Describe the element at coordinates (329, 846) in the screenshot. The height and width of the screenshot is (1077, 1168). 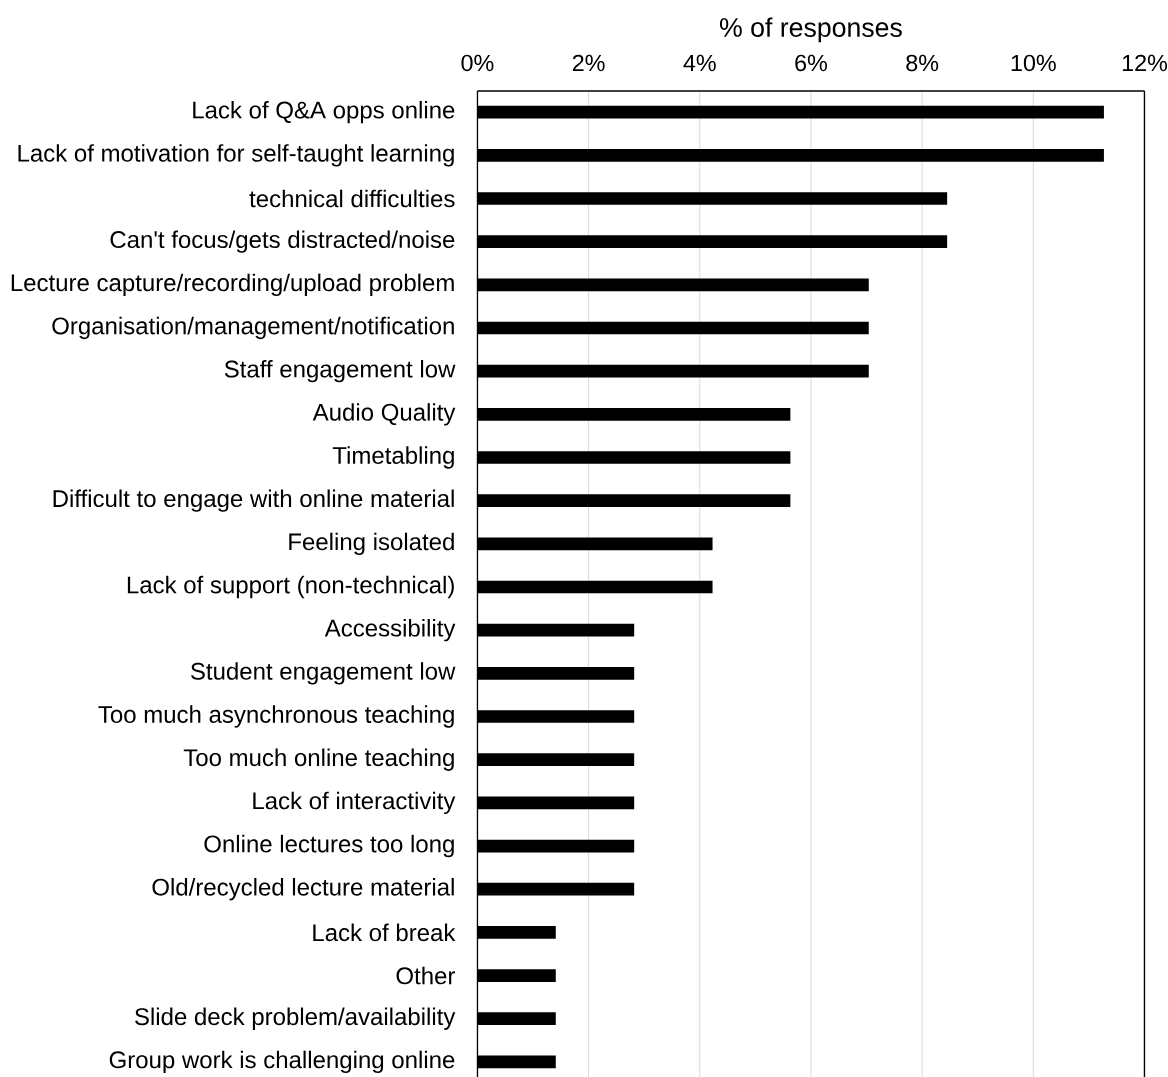
I see `y-tick-label: Online lectures too long` at that location.